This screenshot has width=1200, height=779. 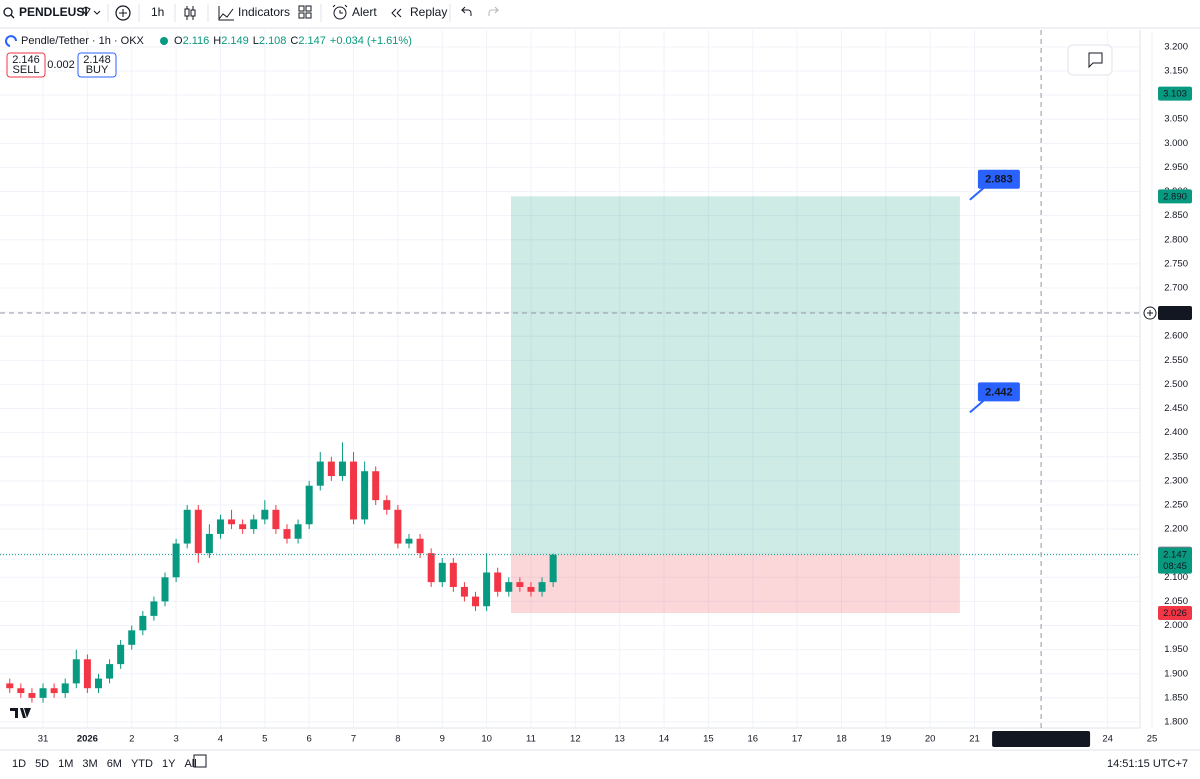 I want to click on y-tick-label: 2.750, so click(x=1176, y=263).